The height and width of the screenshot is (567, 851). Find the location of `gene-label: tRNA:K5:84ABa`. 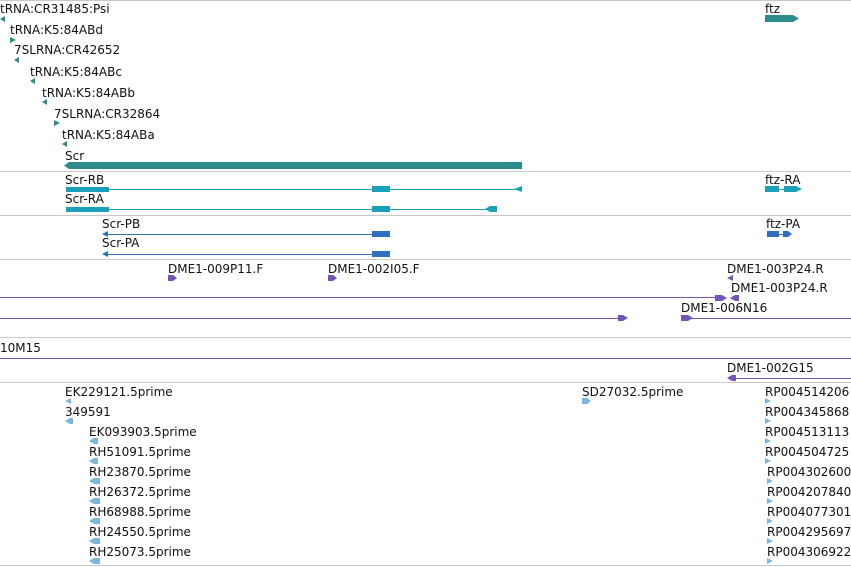

gene-label: tRNA:K5:84ABa is located at coordinates (108, 135).